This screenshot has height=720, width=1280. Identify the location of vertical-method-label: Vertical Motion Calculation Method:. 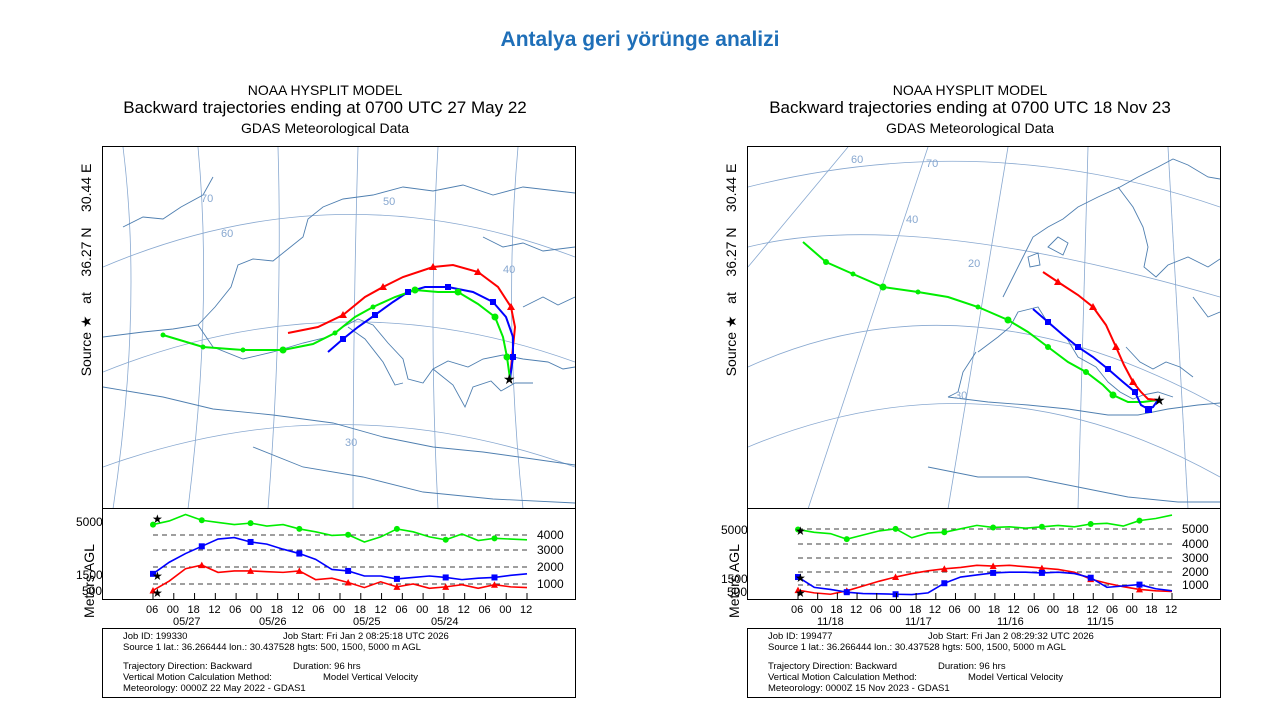
(842, 677).